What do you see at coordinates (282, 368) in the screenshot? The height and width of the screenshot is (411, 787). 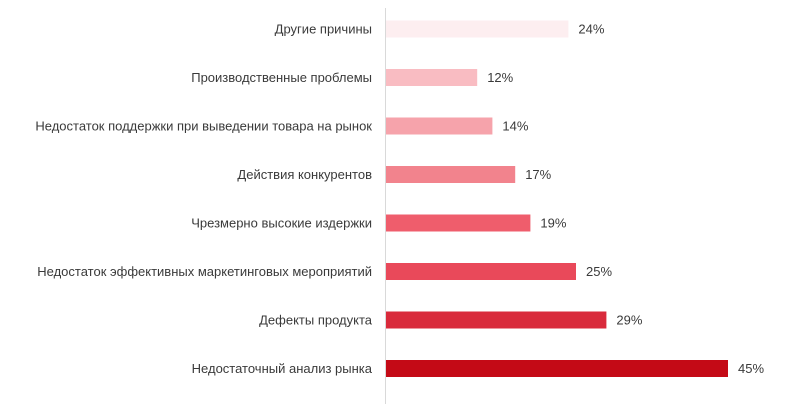 I see `category-label: Недостаточный анализ рынка` at bounding box center [282, 368].